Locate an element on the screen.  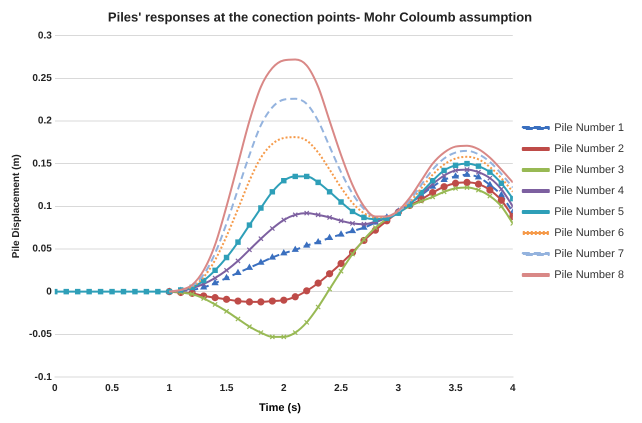
legend-label: Pile Number 5 is located at coordinates (589, 212).